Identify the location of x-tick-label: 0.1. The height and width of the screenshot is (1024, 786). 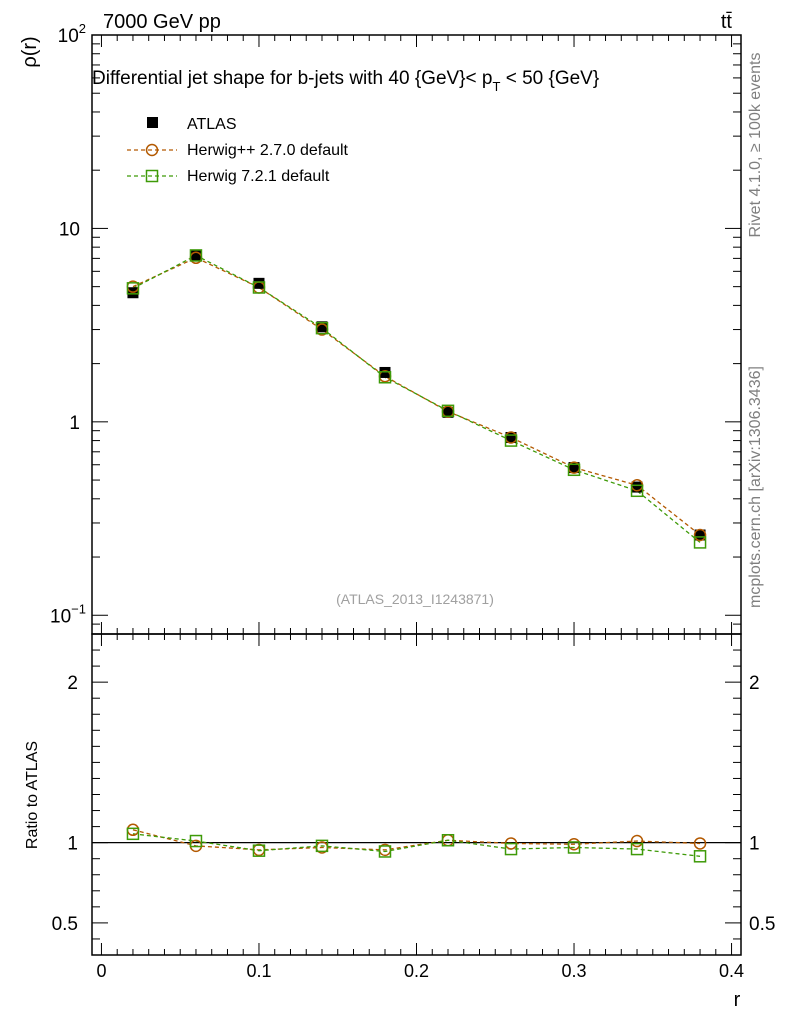
(258, 971).